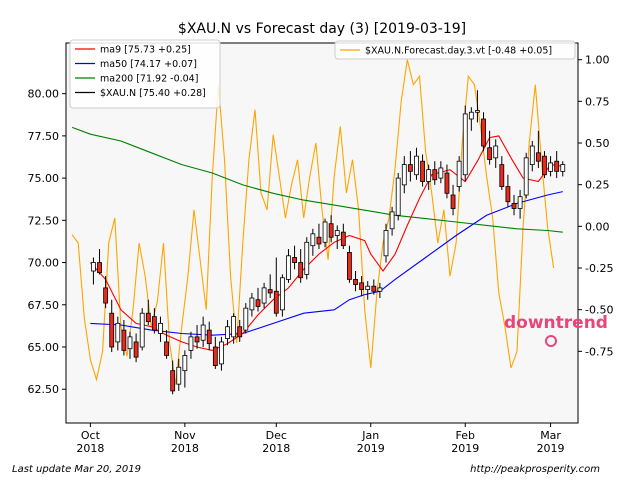  Describe the element at coordinates (153, 93) in the screenshot. I see `legend-left-entry: $XAU.N [75.40 +0.28]` at that location.